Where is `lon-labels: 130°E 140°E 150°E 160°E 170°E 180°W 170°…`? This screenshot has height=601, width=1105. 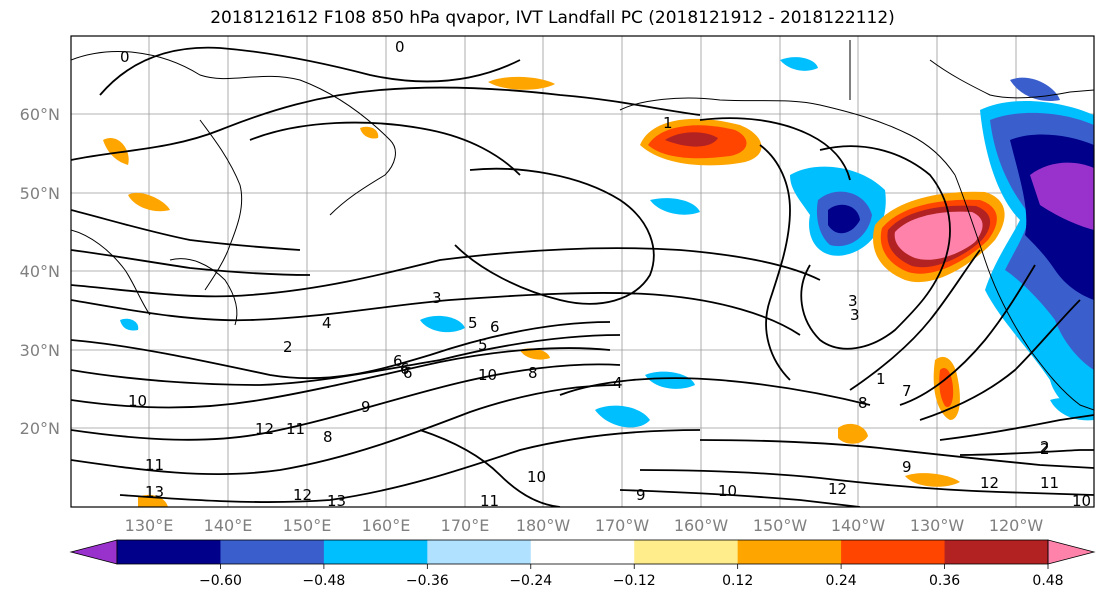
lon-labels: 130°E 140°E 150°E 160°E 170°E 180°W 170°… is located at coordinates (584, 525).